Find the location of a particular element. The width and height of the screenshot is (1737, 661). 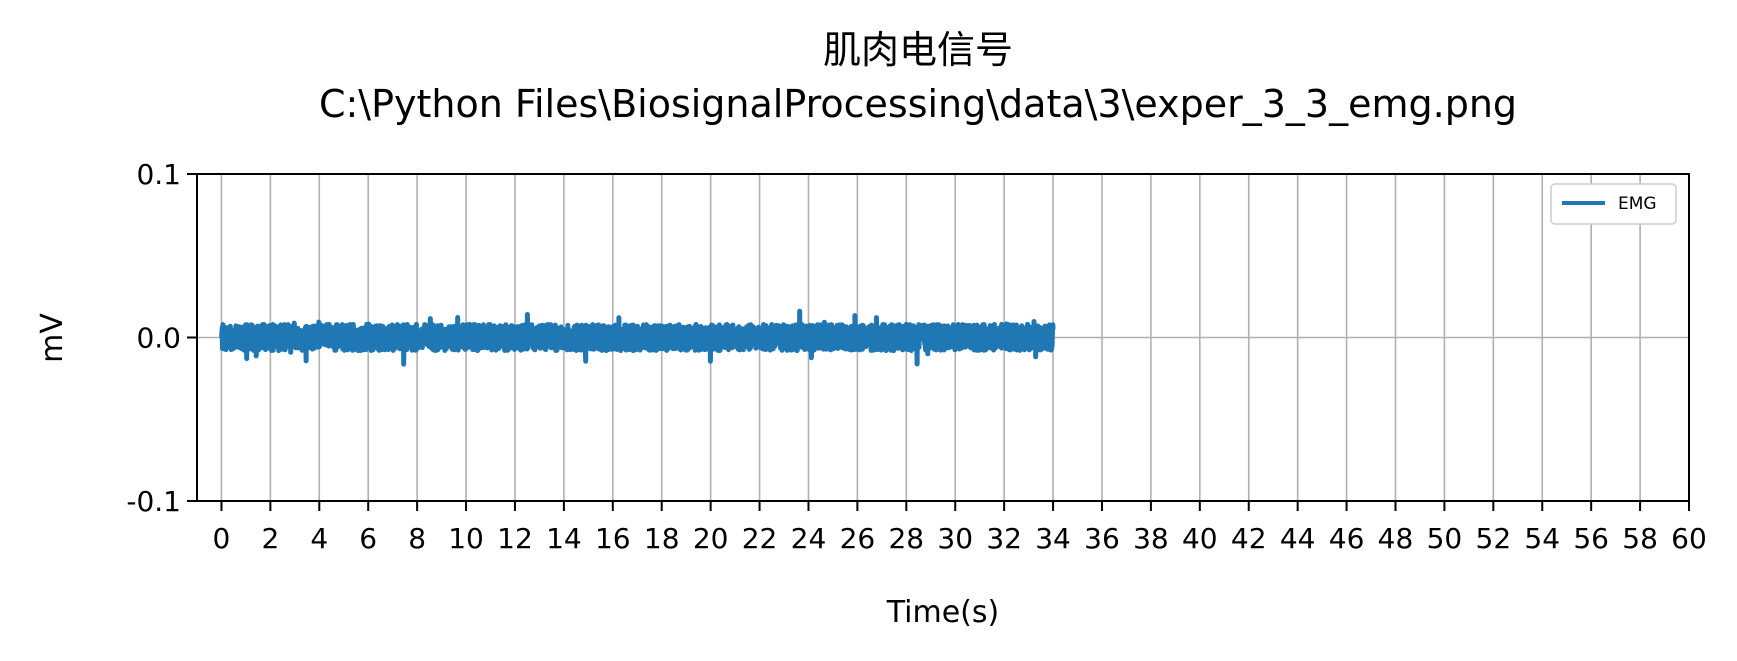

x-tick-label: 34 is located at coordinates (1053, 538).